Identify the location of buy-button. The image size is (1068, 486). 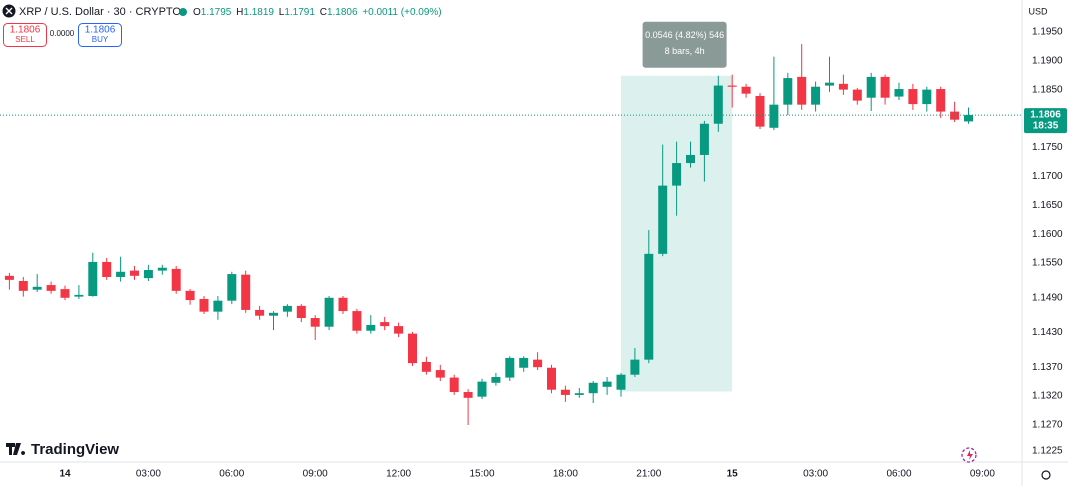
(100, 35).